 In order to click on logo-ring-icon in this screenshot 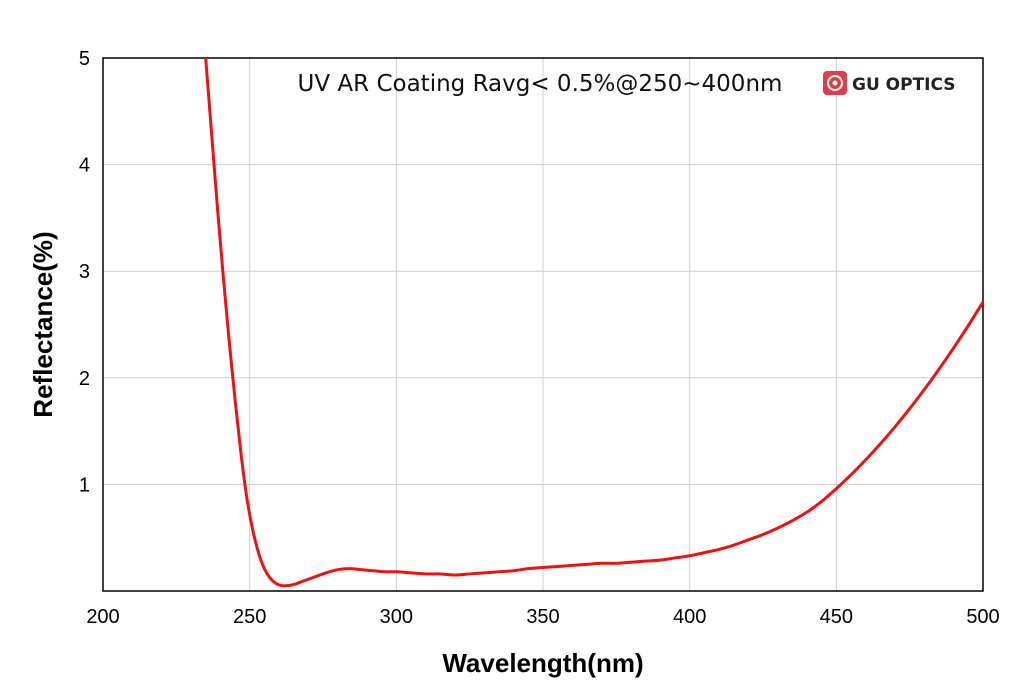, I will do `click(835, 83)`.